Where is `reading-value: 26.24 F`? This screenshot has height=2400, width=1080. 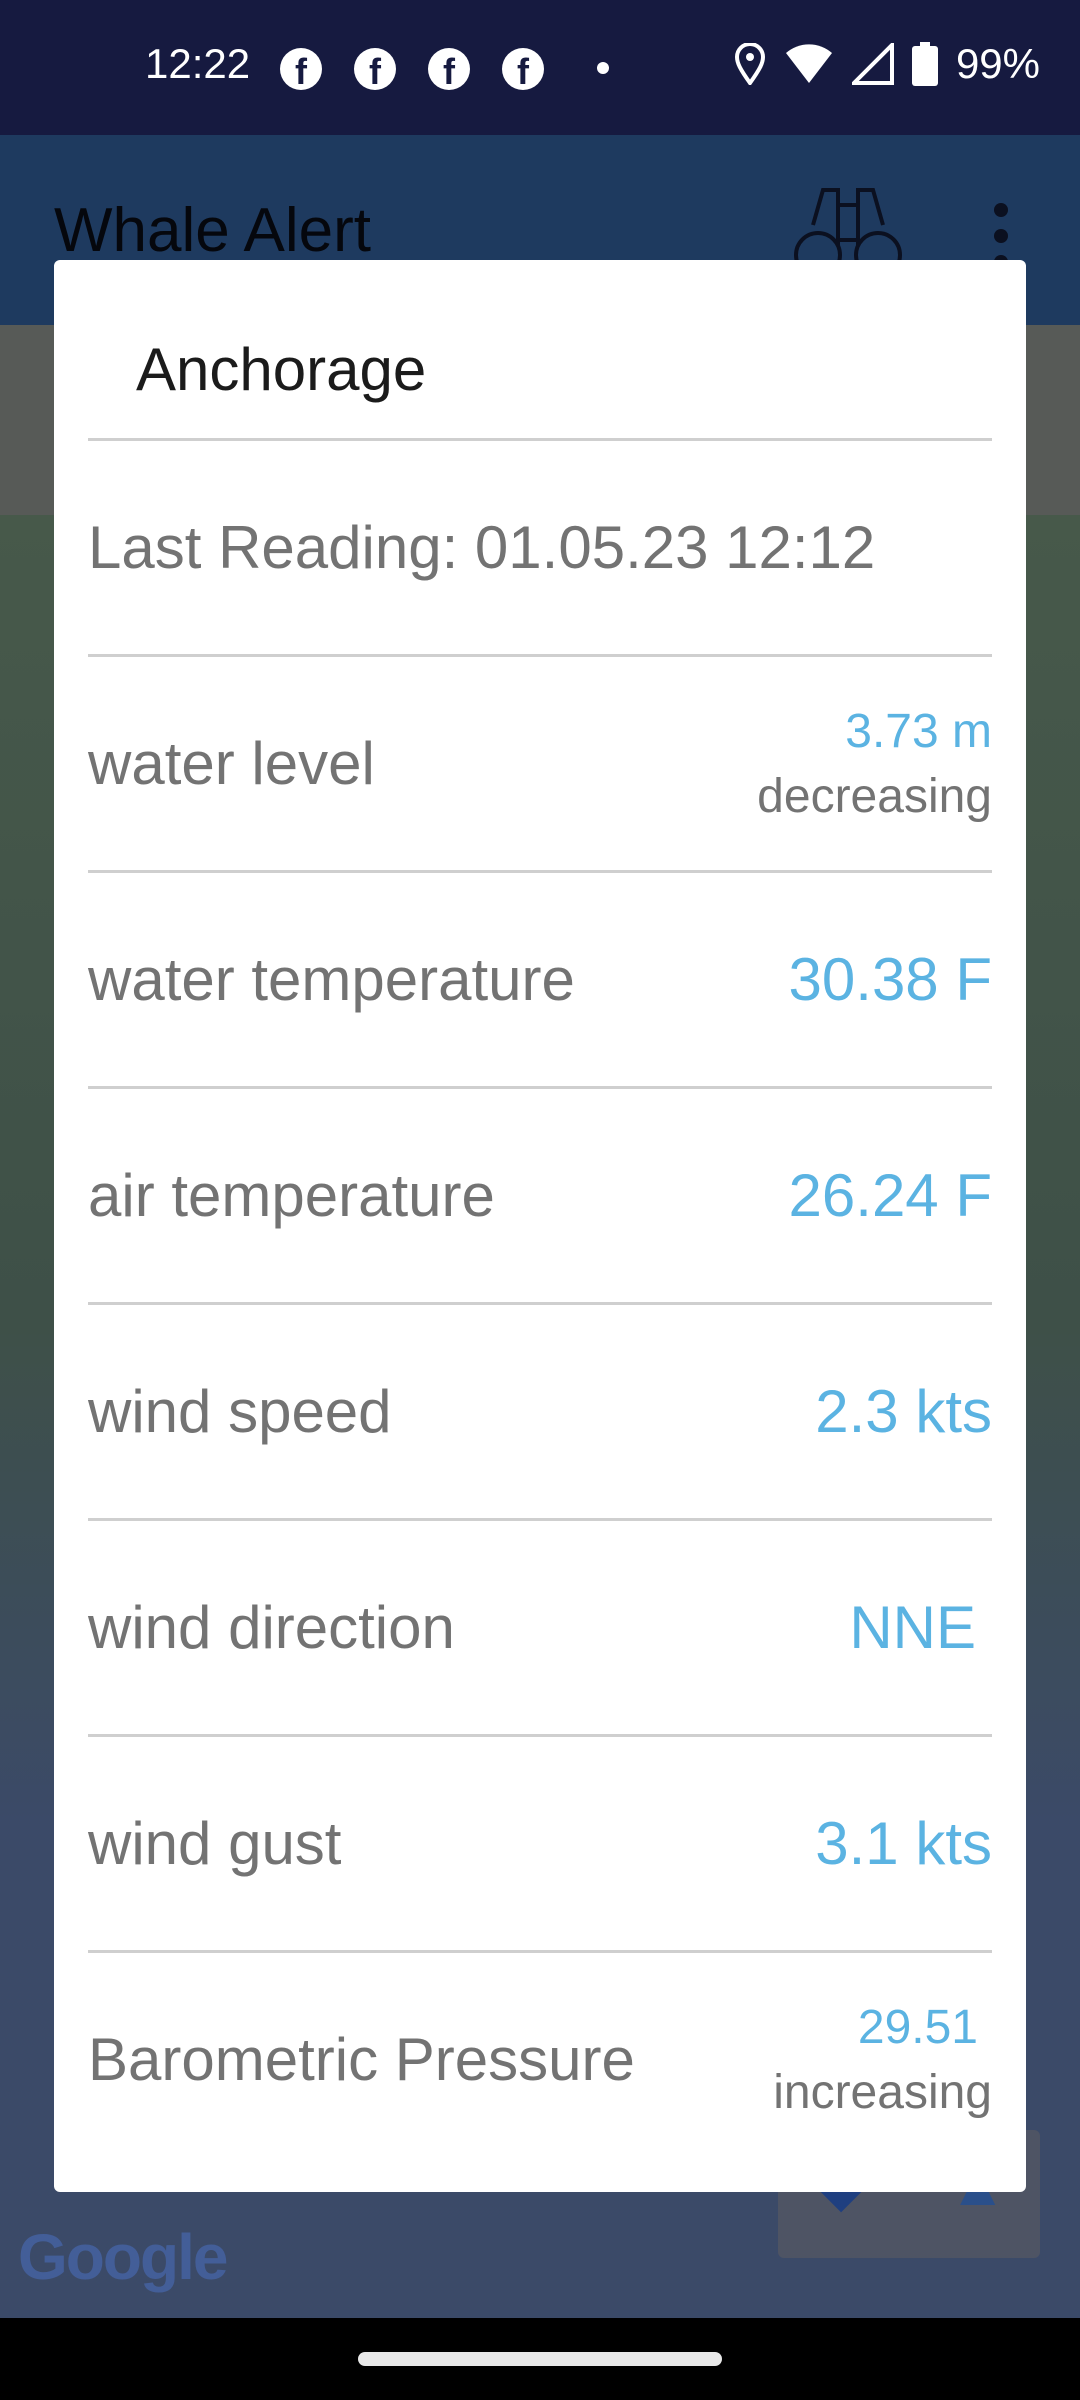 reading-value: 26.24 F is located at coordinates (890, 1195).